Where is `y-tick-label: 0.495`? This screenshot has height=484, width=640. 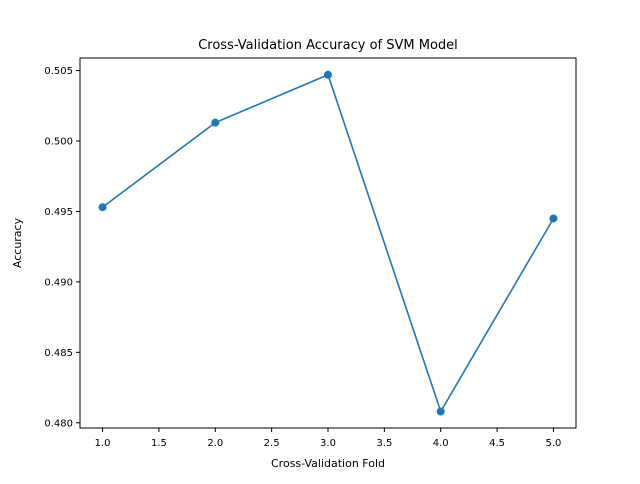
y-tick-label: 0.495 is located at coordinates (58, 212).